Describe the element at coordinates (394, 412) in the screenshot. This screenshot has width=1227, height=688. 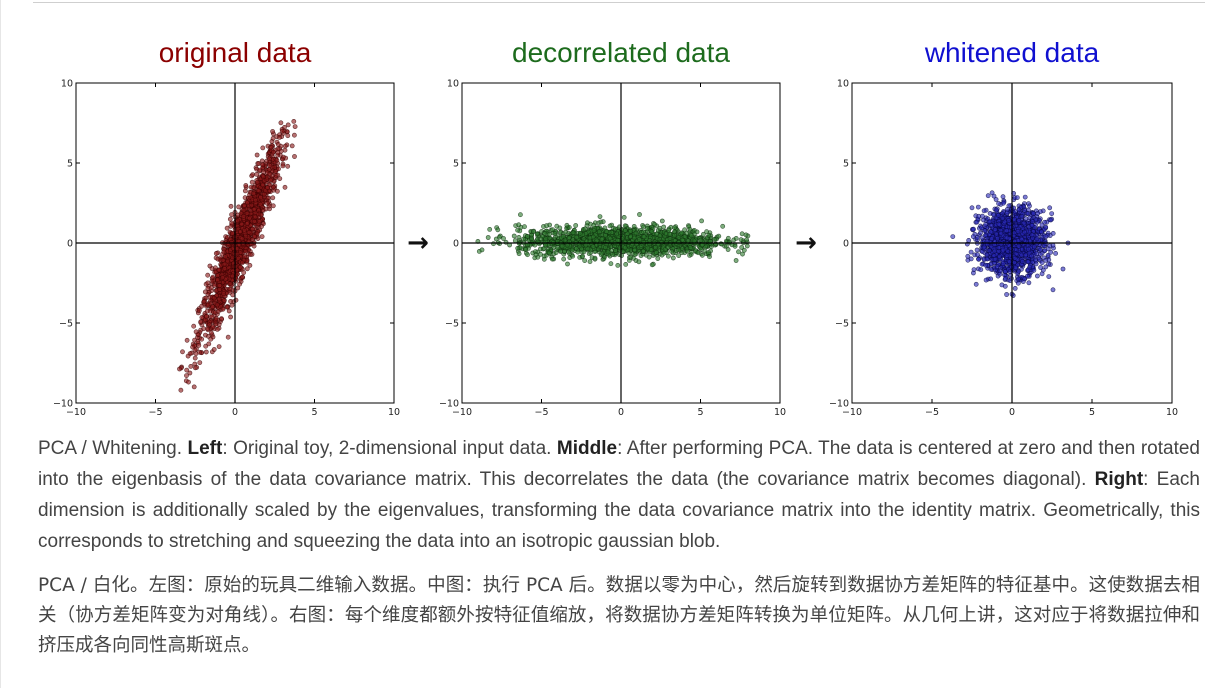
I see `x-tick-label: 10` at that location.